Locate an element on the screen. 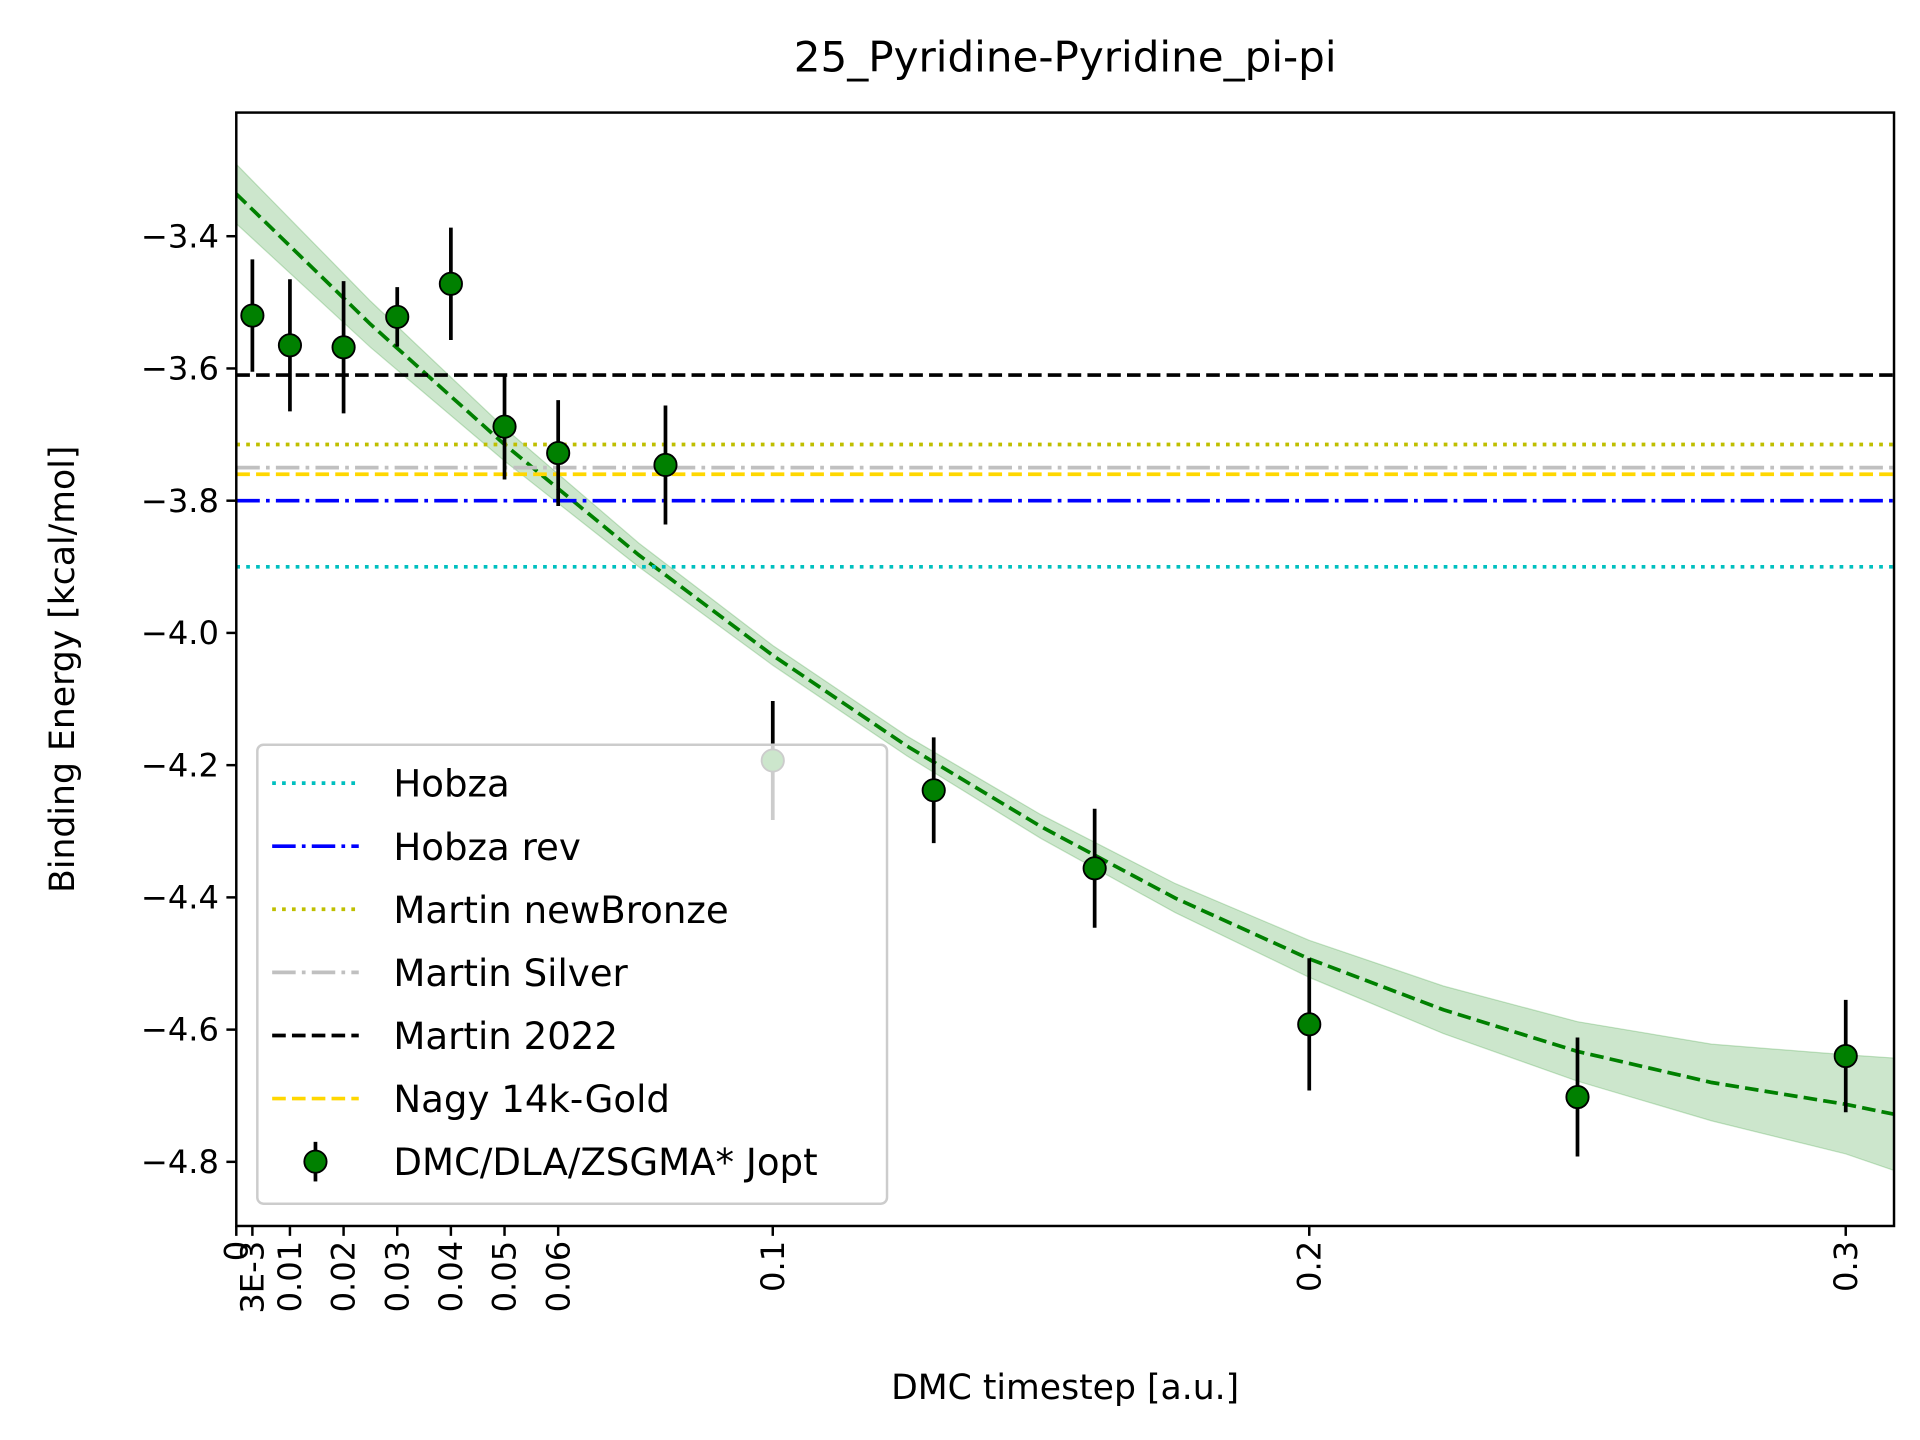 The image size is (1920, 1440). x-tick-label: 0.1 is located at coordinates (773, 1266).